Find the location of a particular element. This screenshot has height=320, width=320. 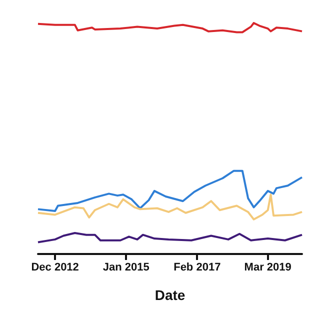

x-axis-title: Date is located at coordinates (170, 295).